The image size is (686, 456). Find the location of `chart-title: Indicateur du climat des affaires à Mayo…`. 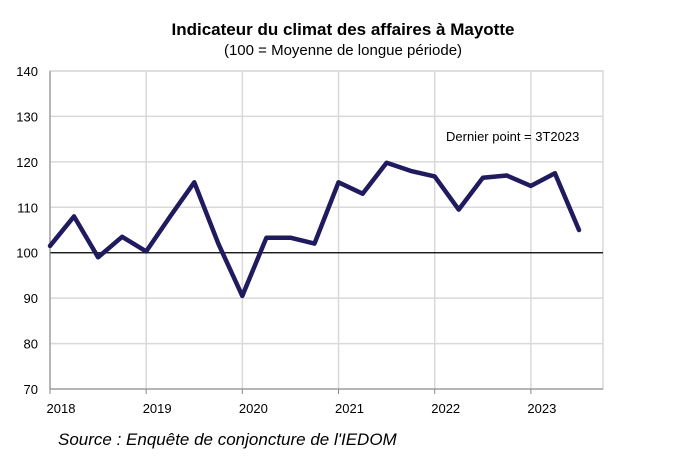

chart-title: Indicateur du climat des affaires à Mayo… is located at coordinates (343, 29).